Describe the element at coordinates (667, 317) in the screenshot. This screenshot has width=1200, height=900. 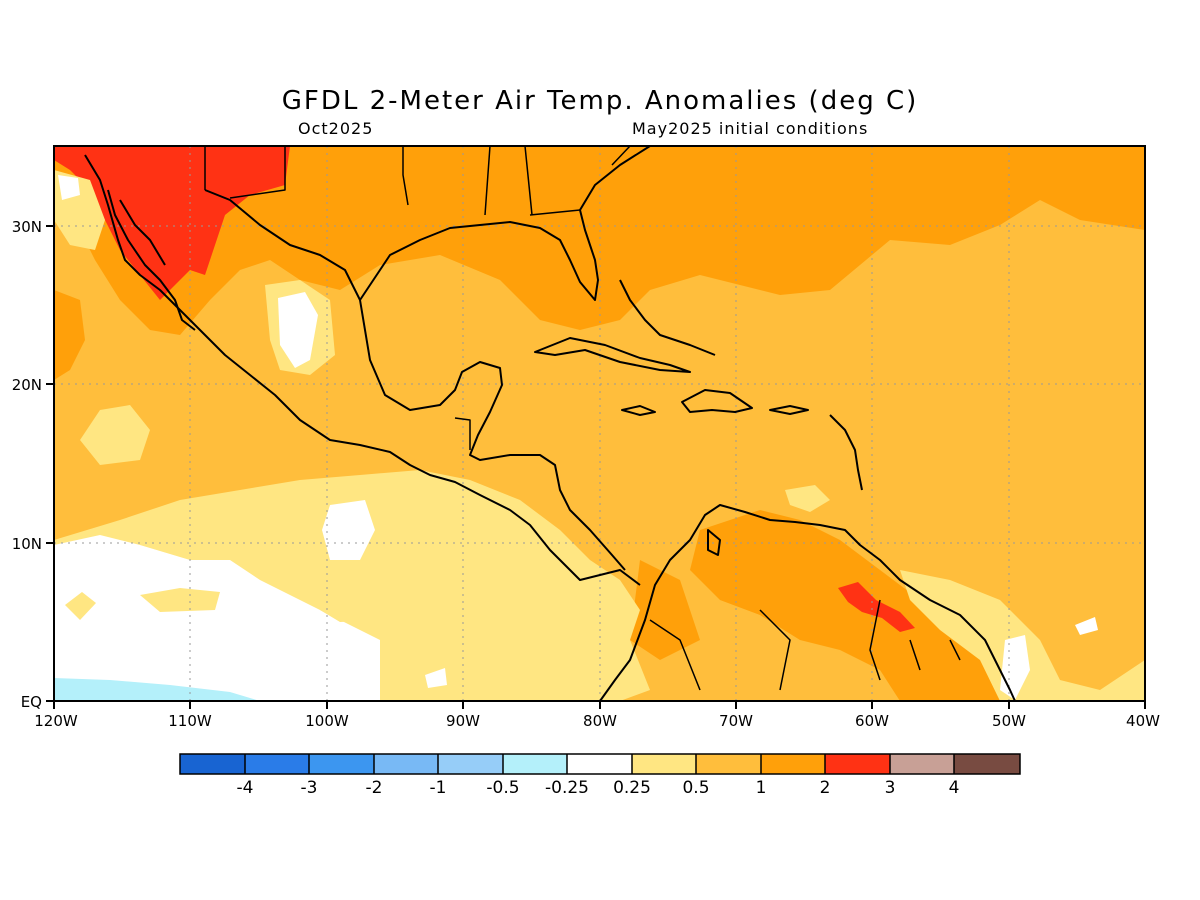
I see `coastline-bahamas` at that location.